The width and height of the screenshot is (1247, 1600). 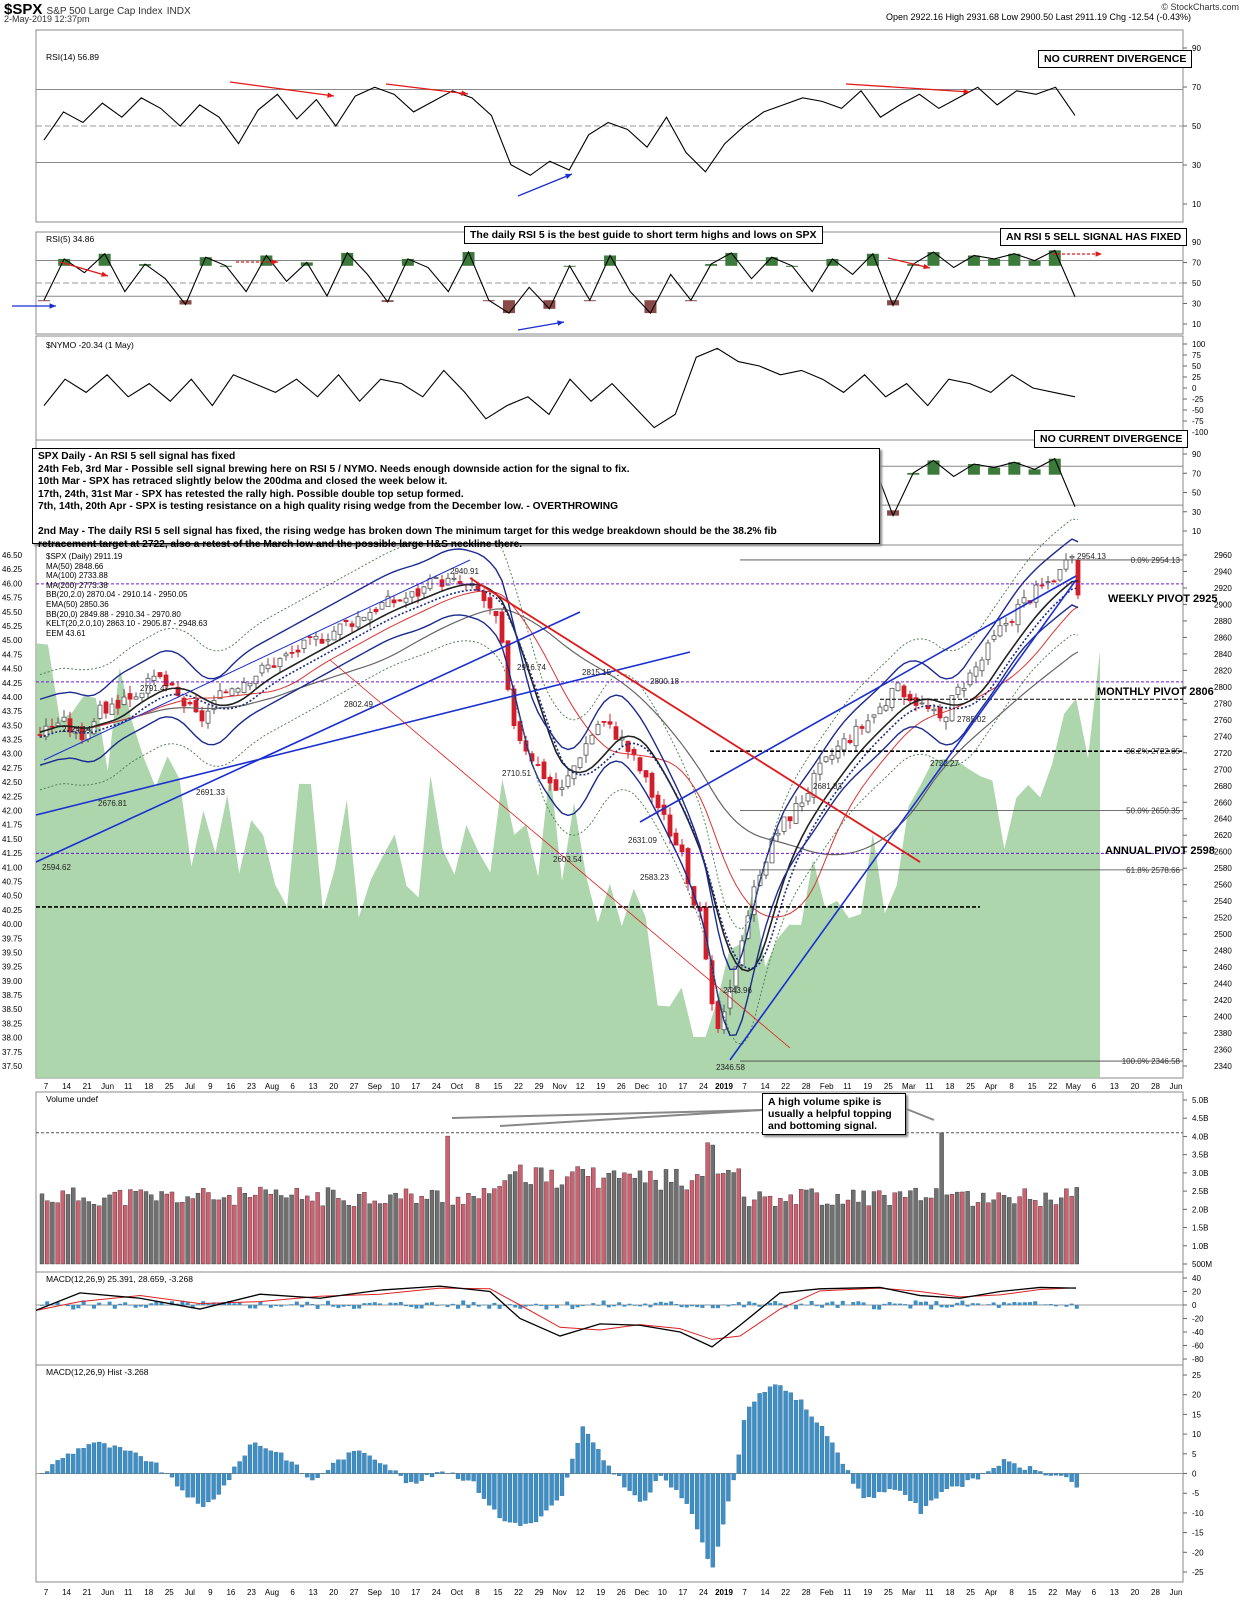 What do you see at coordinates (1198, 1552) in the screenshot?
I see `y-tick-label: -20` at bounding box center [1198, 1552].